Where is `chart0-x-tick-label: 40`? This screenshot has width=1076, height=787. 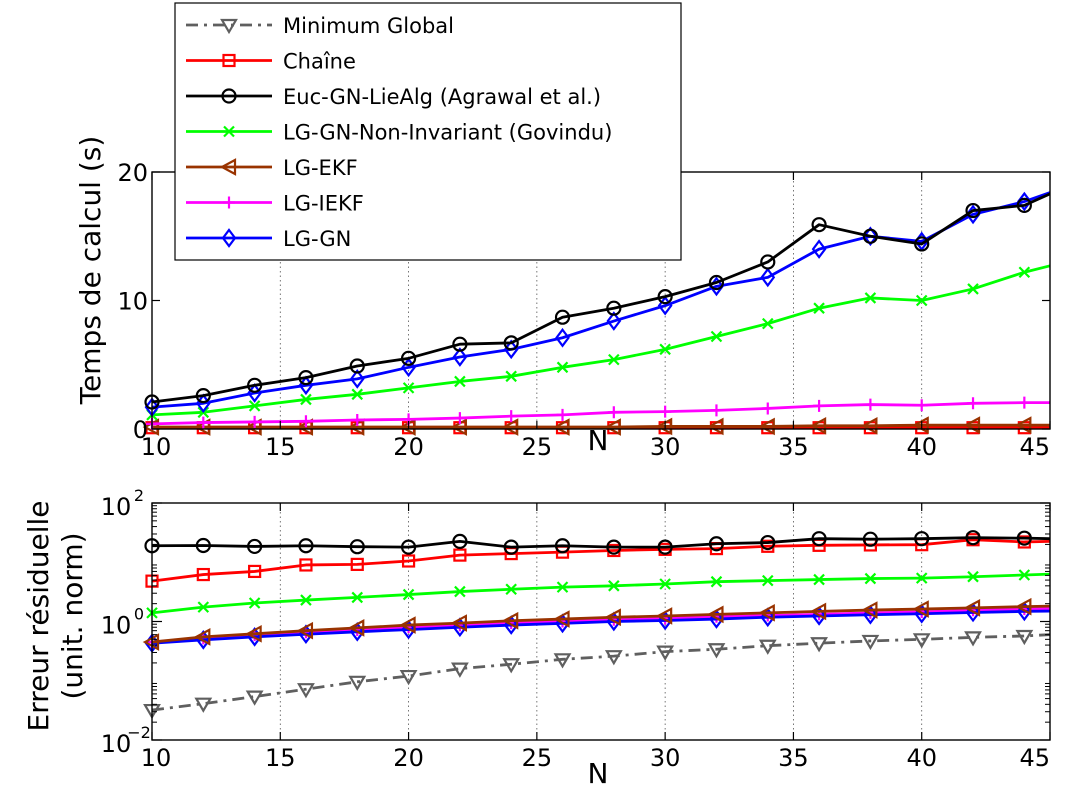 chart0-x-tick-label: 40 is located at coordinates (921, 447).